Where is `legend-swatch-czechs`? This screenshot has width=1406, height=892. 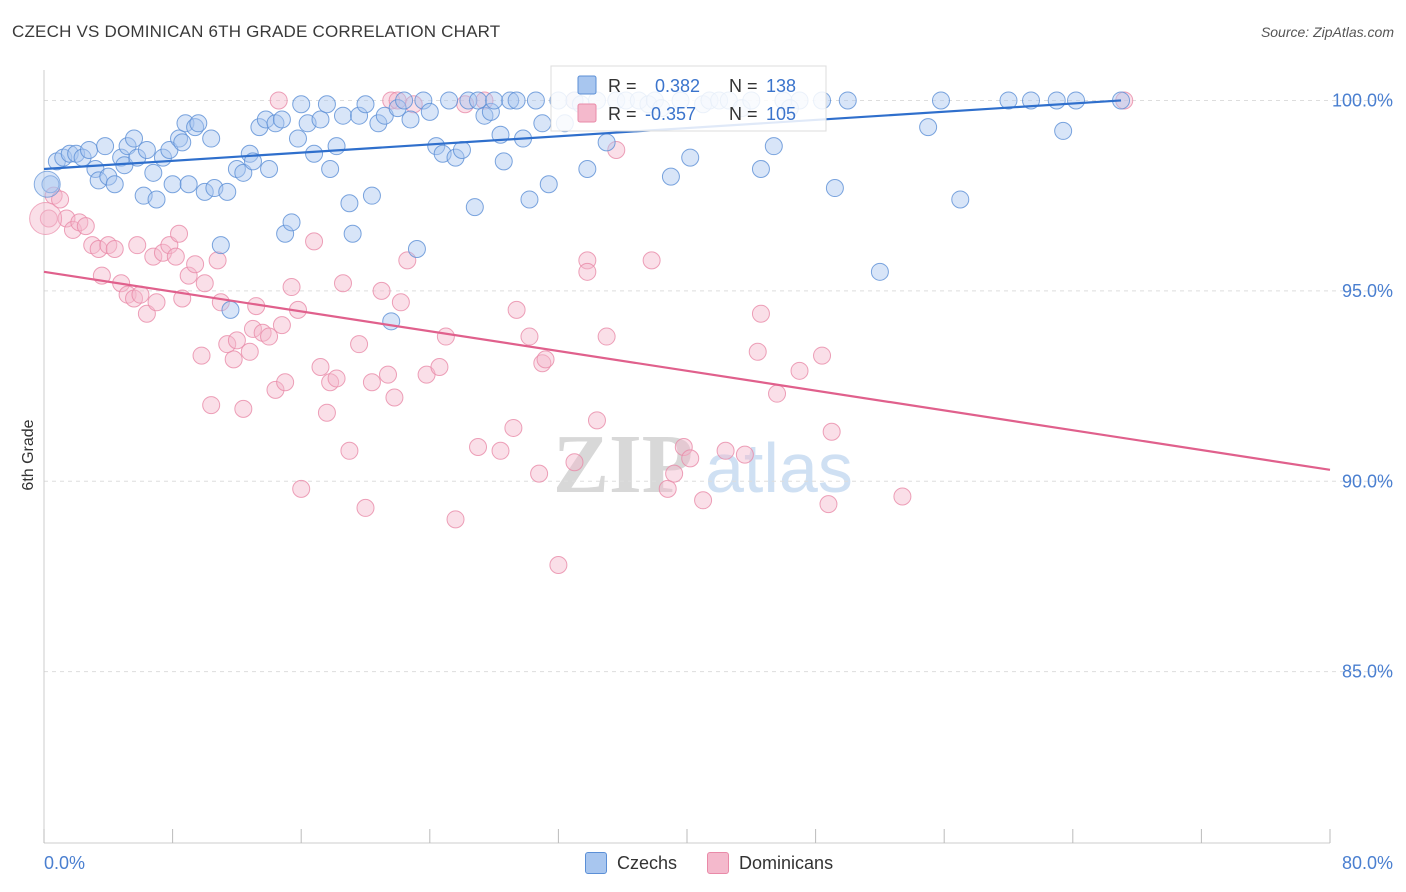
legend-swatch-czechs is located at coordinates (587, 85).